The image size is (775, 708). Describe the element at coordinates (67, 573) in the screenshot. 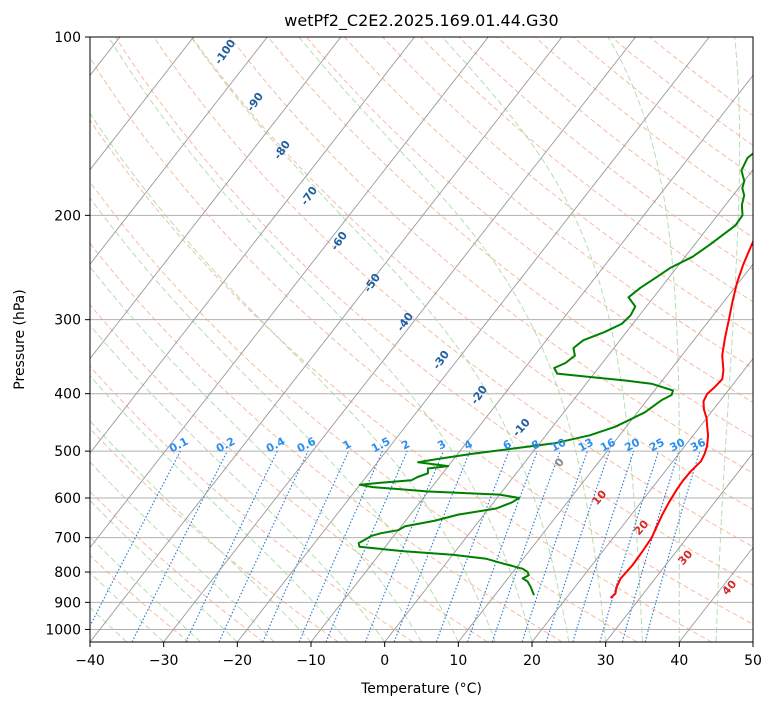

I see `y-tick-label: 800` at that location.